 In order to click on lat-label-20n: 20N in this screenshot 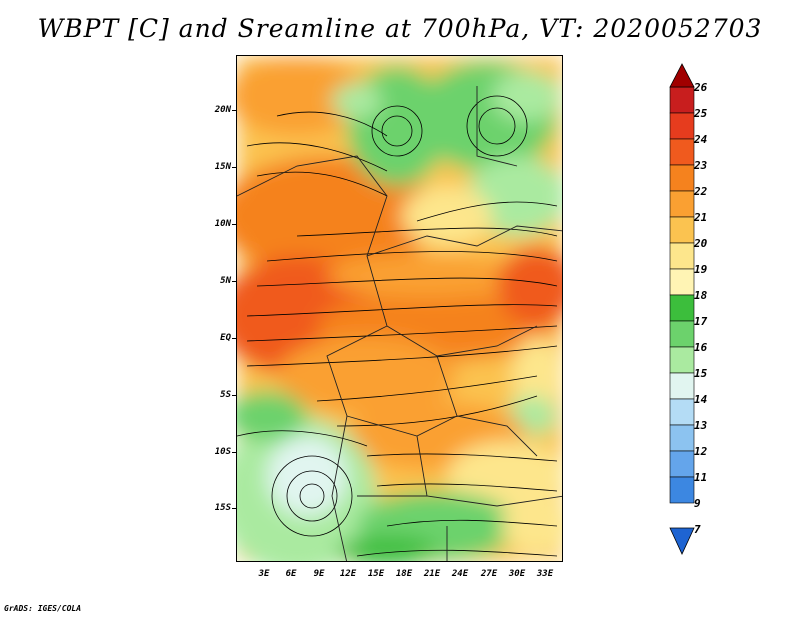, I will do `click(222, 110)`.